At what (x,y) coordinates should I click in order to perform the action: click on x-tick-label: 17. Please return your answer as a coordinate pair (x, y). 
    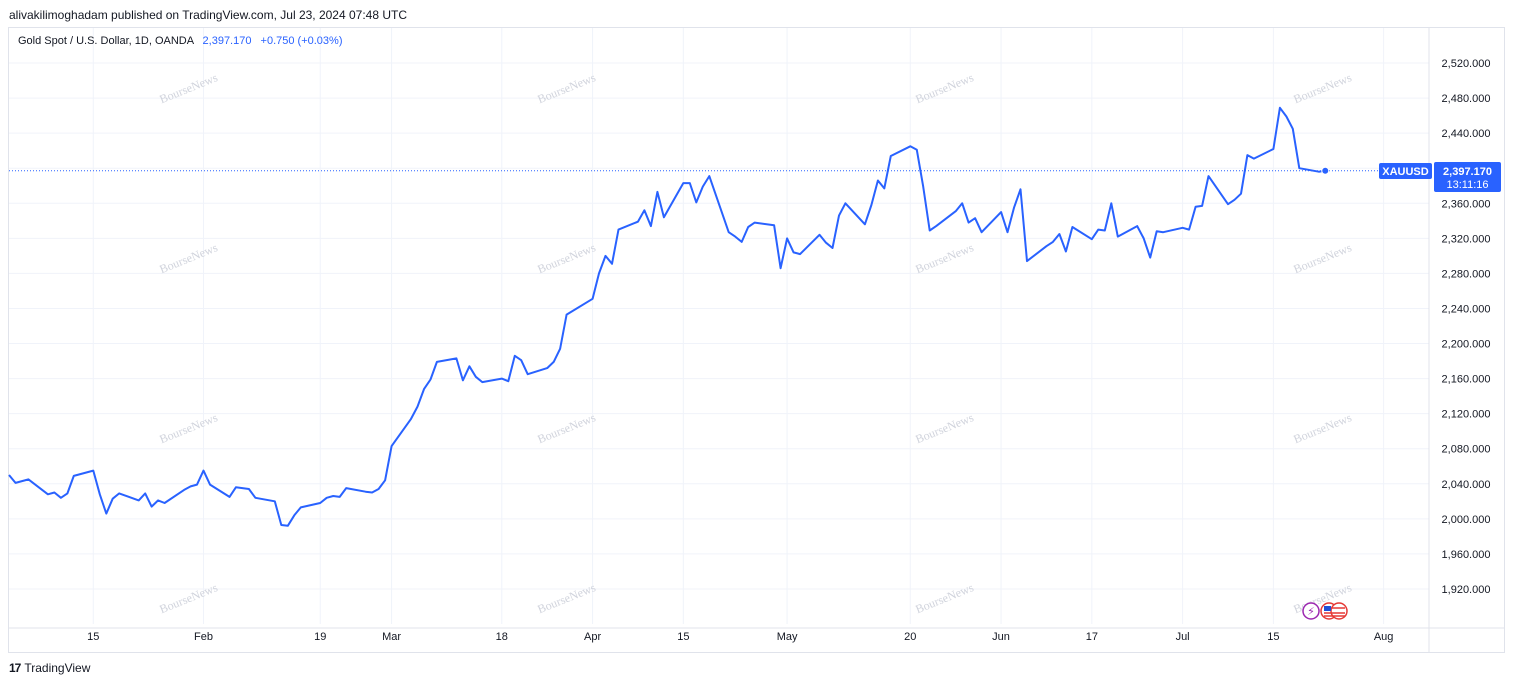
    Looking at the image, I should click on (1092, 637).